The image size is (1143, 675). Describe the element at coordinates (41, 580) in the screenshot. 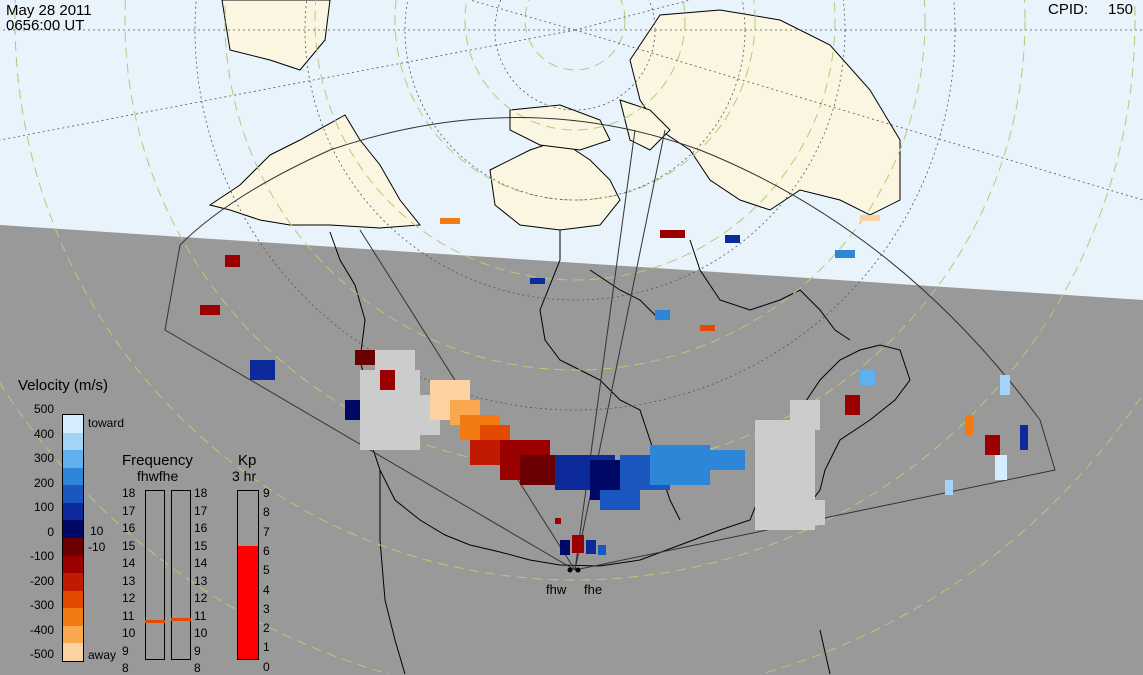

I see `velocity-tick-label: -200` at that location.